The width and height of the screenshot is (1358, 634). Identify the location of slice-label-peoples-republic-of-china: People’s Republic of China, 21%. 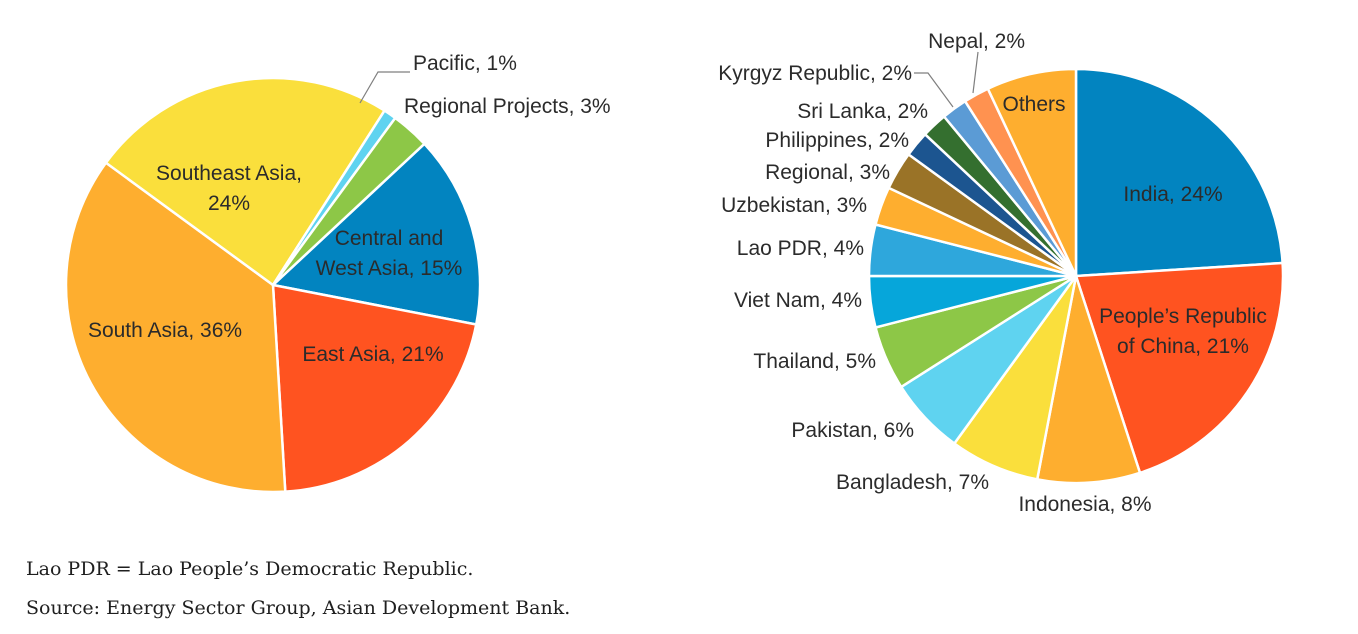
(1183, 331).